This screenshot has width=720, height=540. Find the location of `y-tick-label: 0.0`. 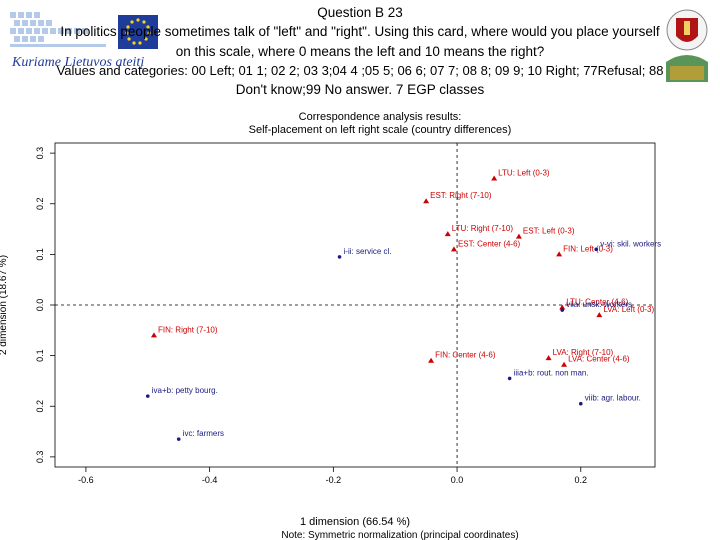

y-tick-label: 0.0 is located at coordinates (40, 305).